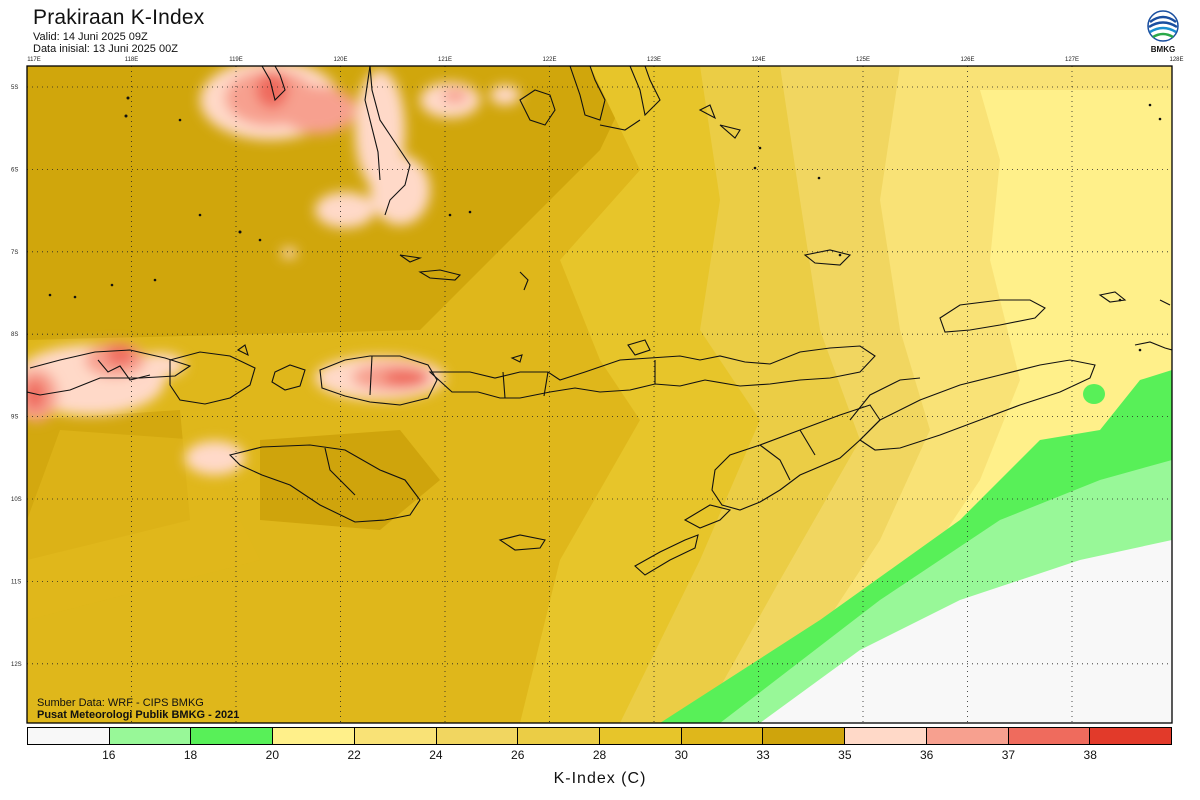 The height and width of the screenshot is (800, 1200). What do you see at coordinates (549, 60) in the screenshot?
I see `lon-tick-label: 122E` at bounding box center [549, 60].